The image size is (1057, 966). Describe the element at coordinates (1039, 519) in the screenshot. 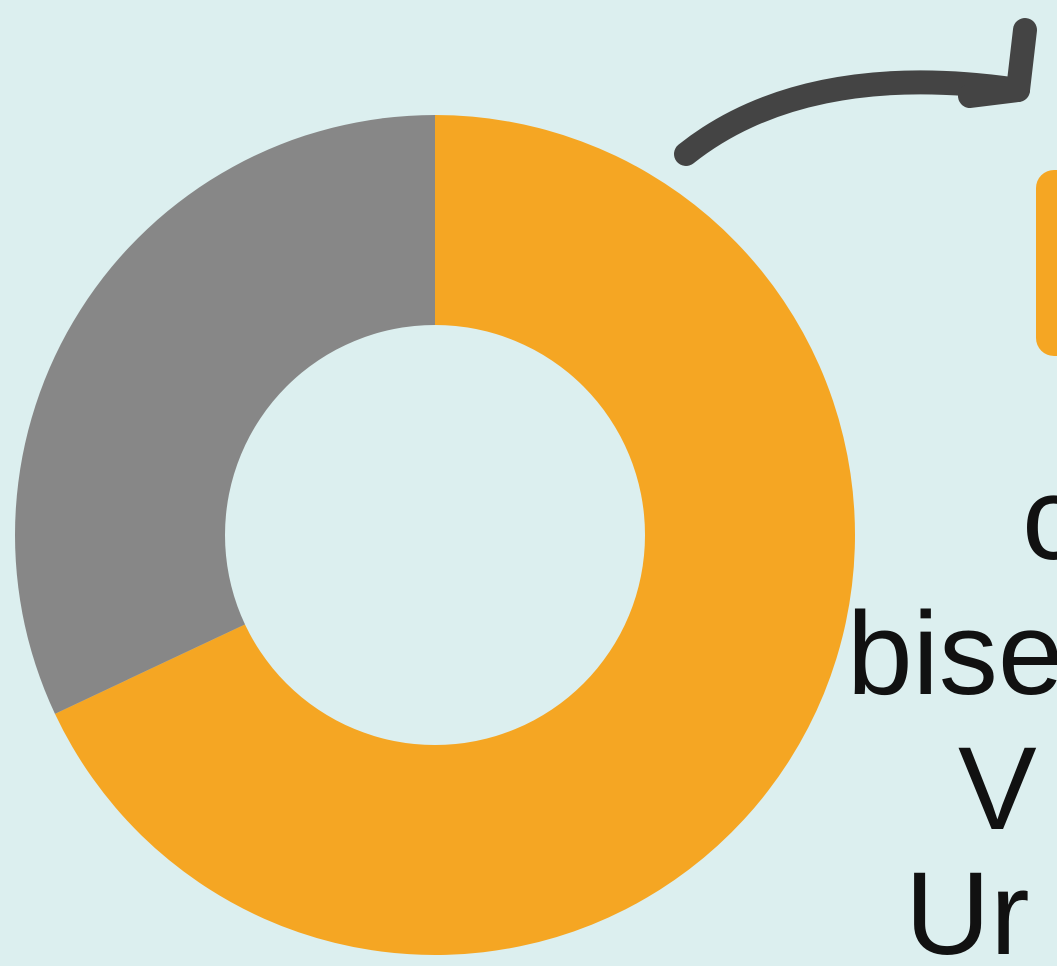

I see `text-fragment-1: c` at that location.